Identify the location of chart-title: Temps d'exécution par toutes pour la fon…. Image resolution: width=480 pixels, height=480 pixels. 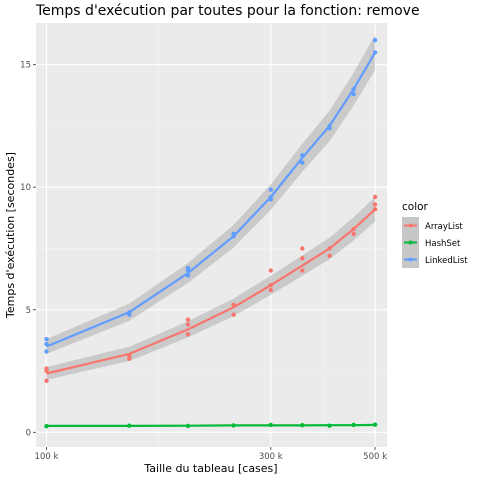
(227, 11).